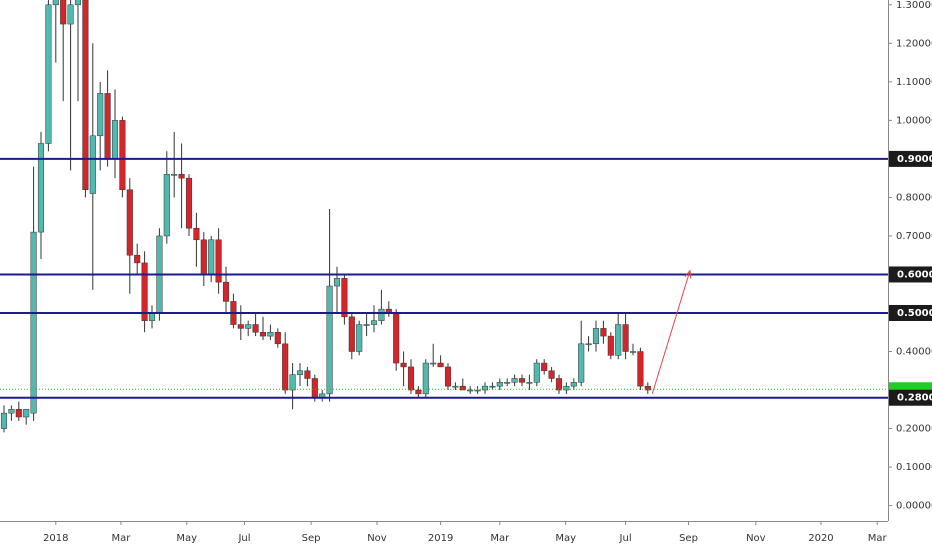 Image resolution: width=932 pixels, height=550 pixels. What do you see at coordinates (914, 159) in the screenshot?
I see `level-label: 0.90000` at bounding box center [914, 159].